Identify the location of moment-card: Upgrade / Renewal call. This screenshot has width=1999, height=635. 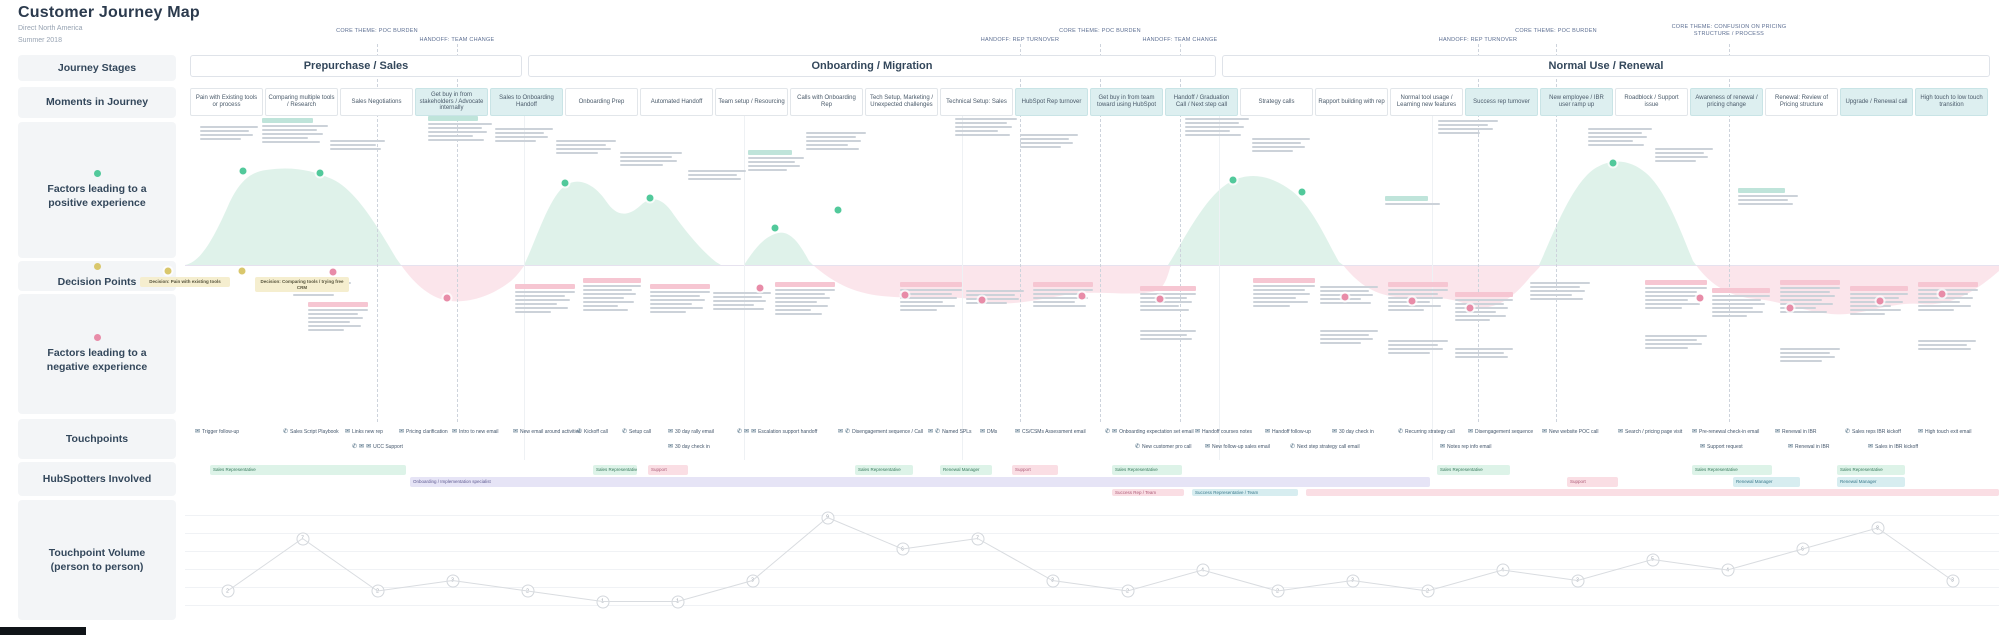
(1876, 102).